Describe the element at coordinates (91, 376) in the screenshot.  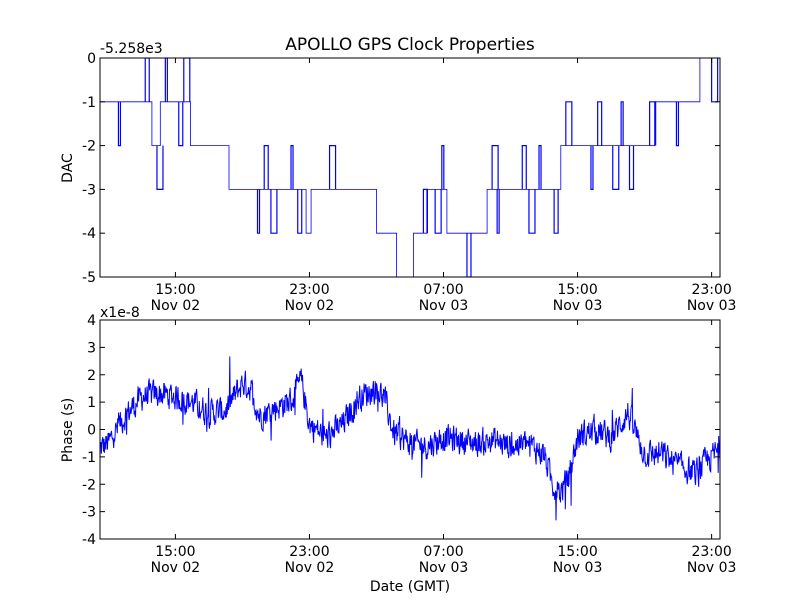
I see `y-tick-label: 2` at that location.